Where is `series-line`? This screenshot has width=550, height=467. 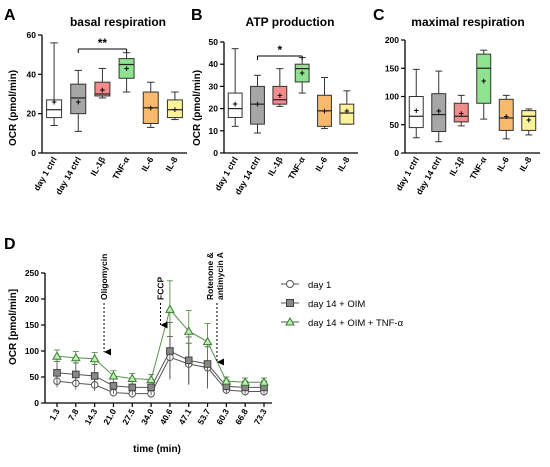 series-line is located at coordinates (160, 345).